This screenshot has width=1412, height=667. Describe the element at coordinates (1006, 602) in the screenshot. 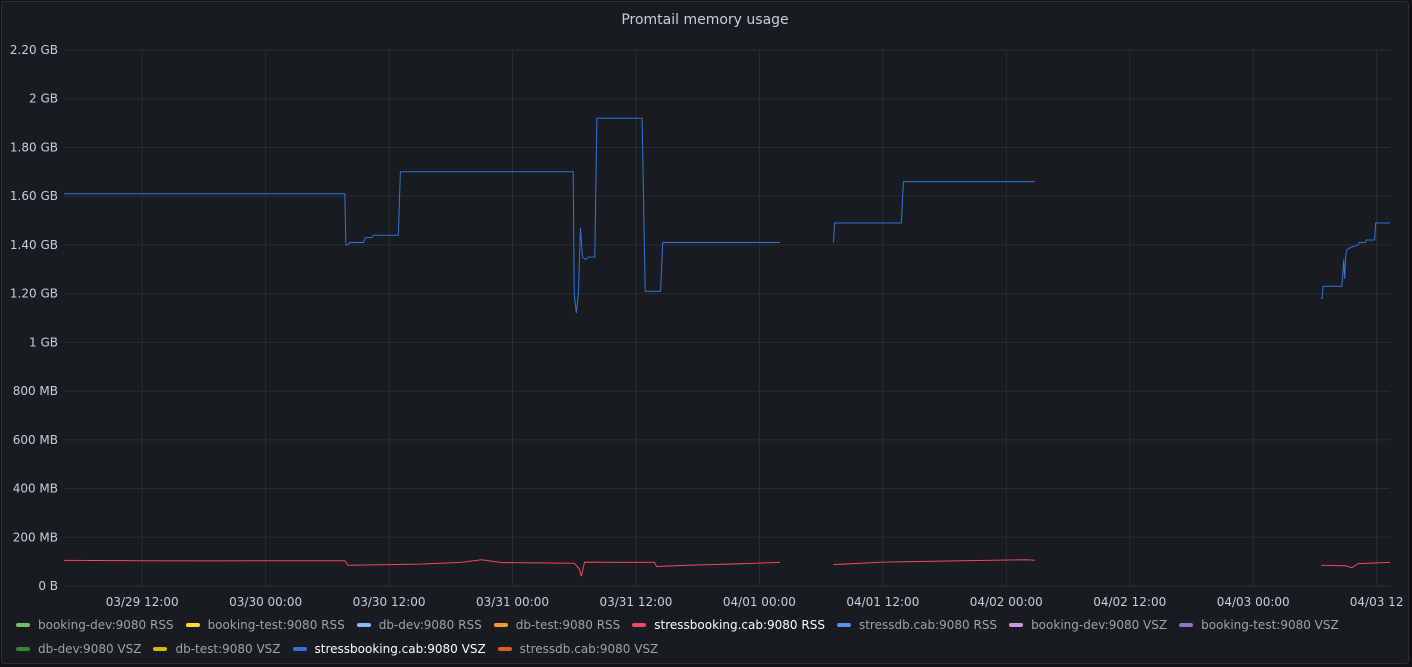

I see `x-tick-label: 04/02 00:00` at that location.